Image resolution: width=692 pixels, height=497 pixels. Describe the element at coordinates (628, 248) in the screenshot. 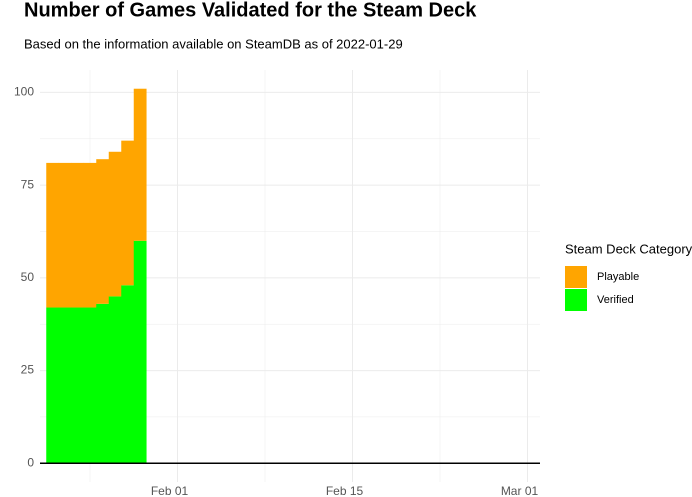

I see `legend-title: Steam Deck Category` at that location.